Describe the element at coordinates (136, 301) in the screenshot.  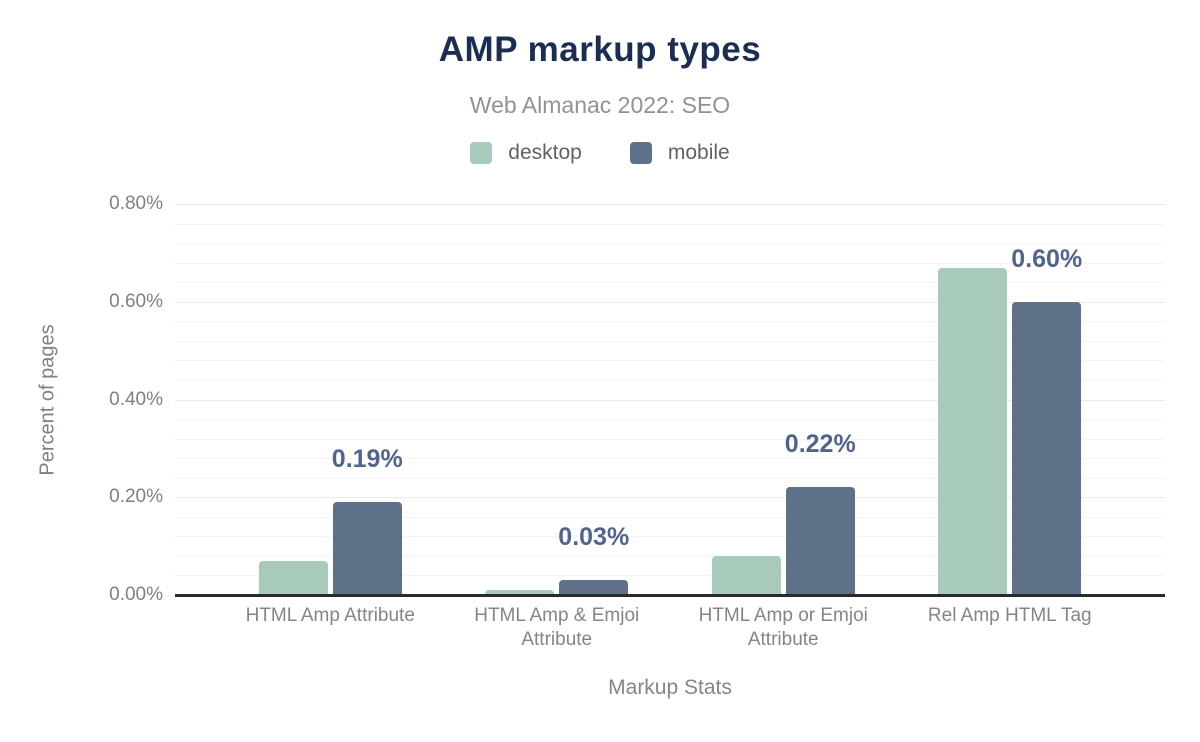
I see `y-tick-label: 0.60%` at that location.